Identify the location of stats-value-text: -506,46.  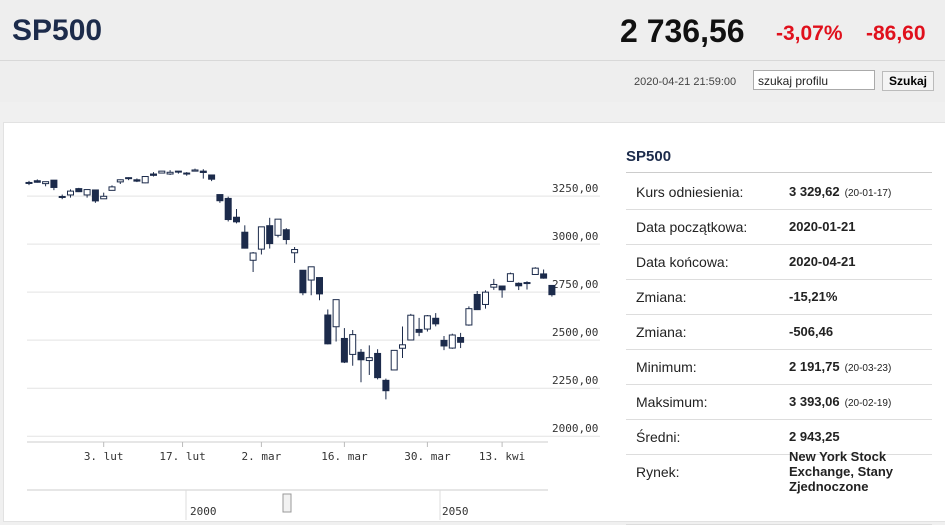
(811, 331).